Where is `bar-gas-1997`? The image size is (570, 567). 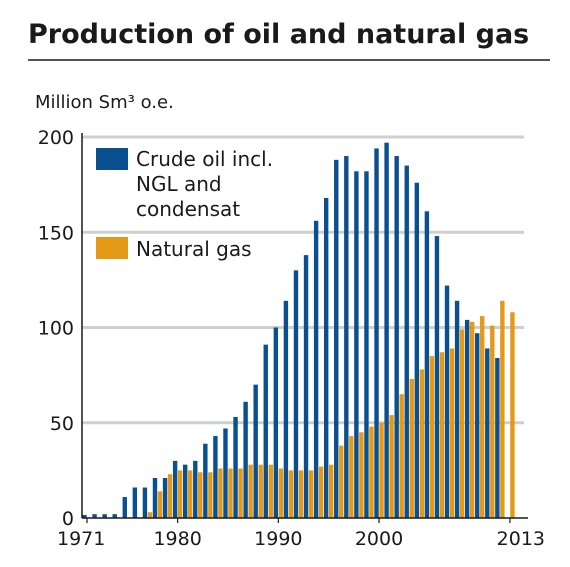 bar-gas-1997 is located at coordinates (351, 477).